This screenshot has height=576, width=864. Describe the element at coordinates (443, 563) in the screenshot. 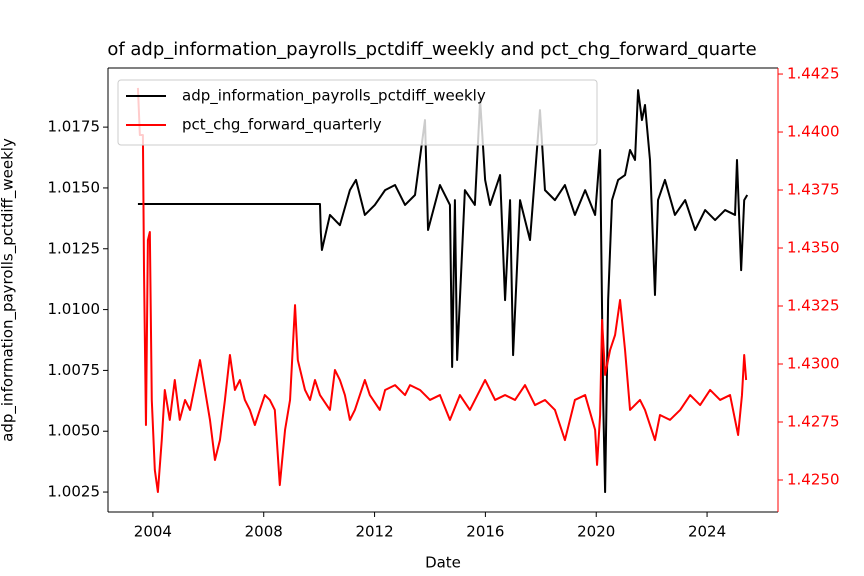

I see `x-axis-label: Date` at that location.